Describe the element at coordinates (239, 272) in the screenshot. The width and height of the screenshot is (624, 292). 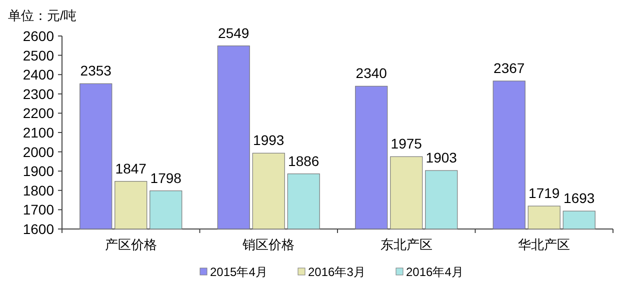
I see `legend-label: 2015年4月` at that location.